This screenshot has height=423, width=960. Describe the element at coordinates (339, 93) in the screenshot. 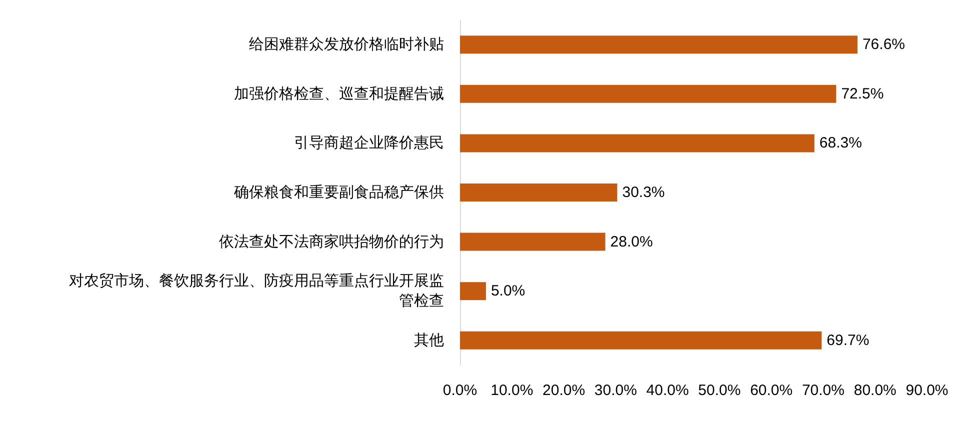

I see `y-tick-label: 加强价格检查、巡查和提醒告诫` at that location.